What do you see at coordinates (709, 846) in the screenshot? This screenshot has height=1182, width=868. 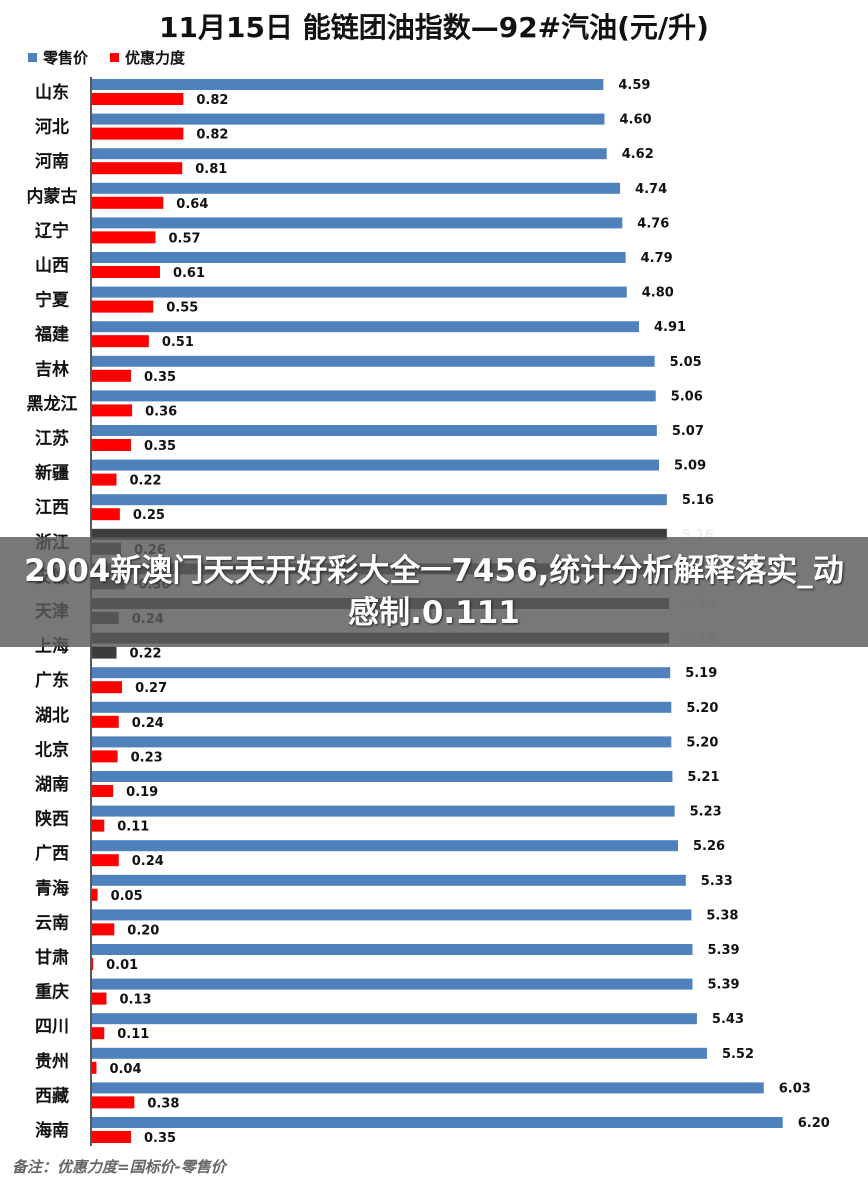 I see `retail-price-label: 5.26` at bounding box center [709, 846].